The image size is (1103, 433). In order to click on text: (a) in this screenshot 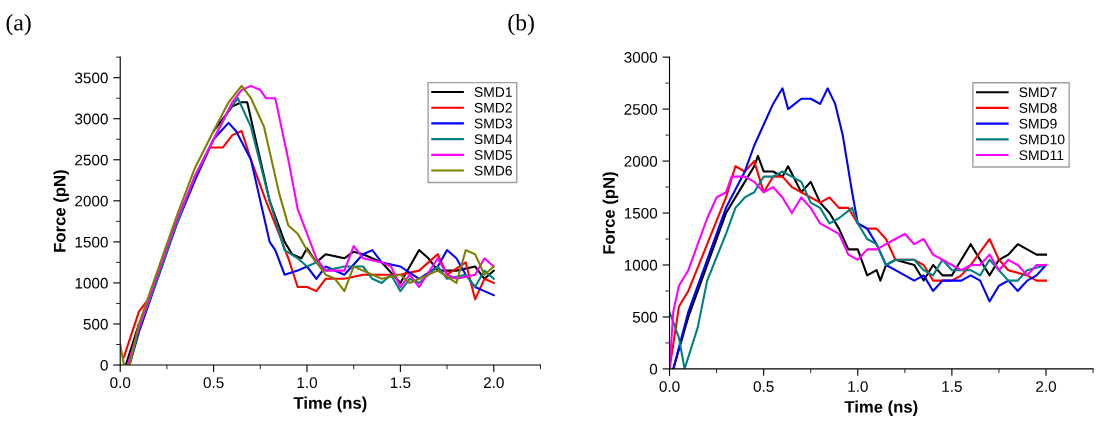, I will do `click(18, 24)`.